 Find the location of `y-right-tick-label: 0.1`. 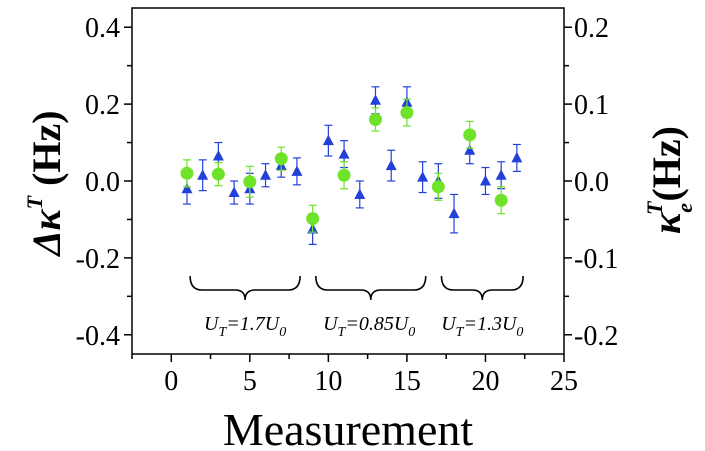

y-right-tick-label: 0.1 is located at coordinates (591, 105).